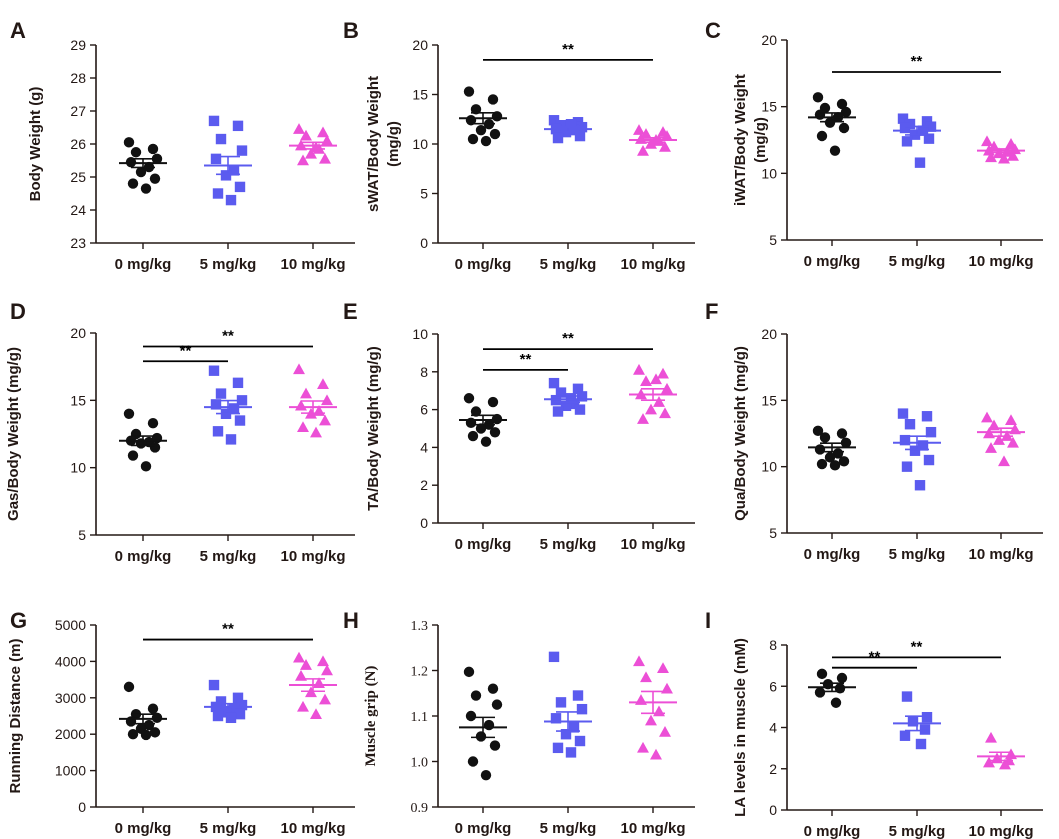 This screenshot has width=1059, height=839. I want to click on y-tick-label: 26, so click(78, 144).